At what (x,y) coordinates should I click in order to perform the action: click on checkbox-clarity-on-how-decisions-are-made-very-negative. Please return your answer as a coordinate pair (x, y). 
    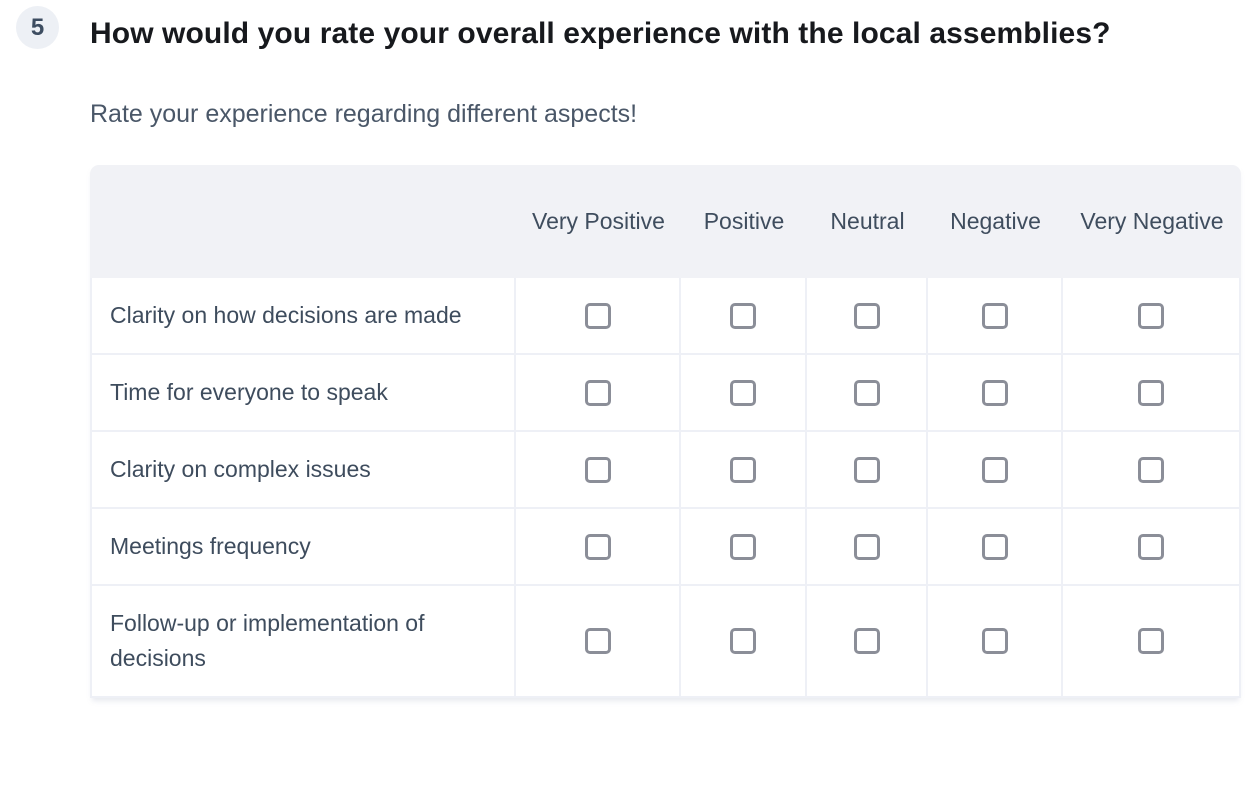
    Looking at the image, I should click on (1151, 315).